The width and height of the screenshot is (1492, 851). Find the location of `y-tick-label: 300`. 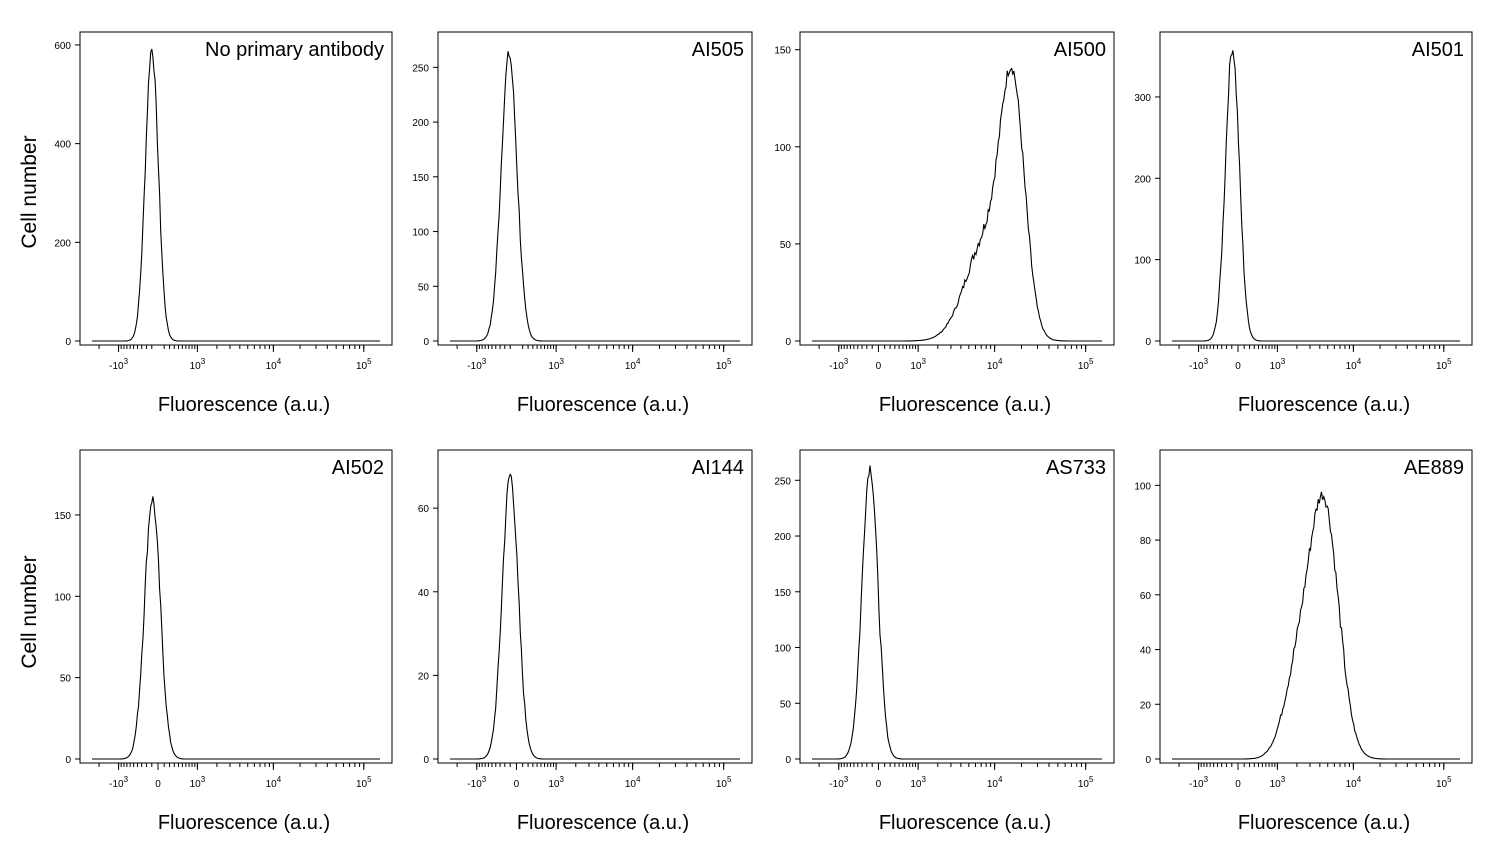

y-tick-label: 300 is located at coordinates (1142, 98).